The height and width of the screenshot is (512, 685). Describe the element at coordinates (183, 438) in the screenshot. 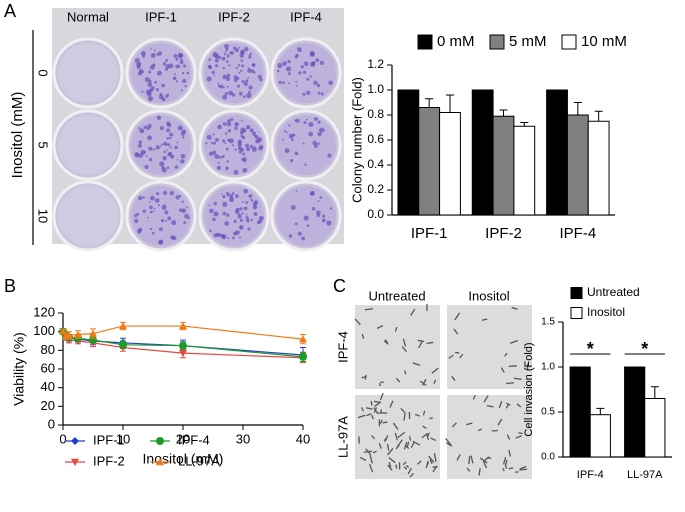

I see `x-tick-label: 20` at that location.